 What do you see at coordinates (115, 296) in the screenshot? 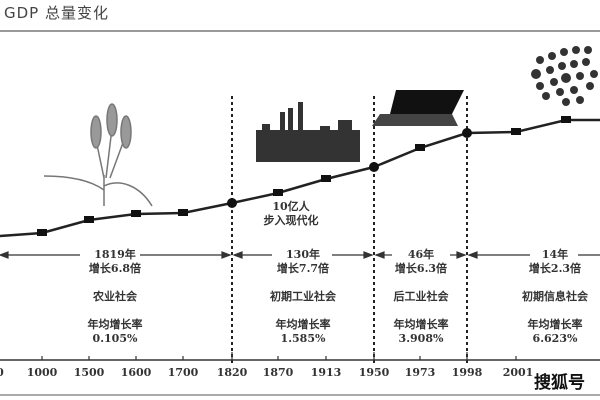
I see `era-agricultural: 1819年 增长6.8倍 农业社会 年均增长率 0.105%` at bounding box center [115, 296].